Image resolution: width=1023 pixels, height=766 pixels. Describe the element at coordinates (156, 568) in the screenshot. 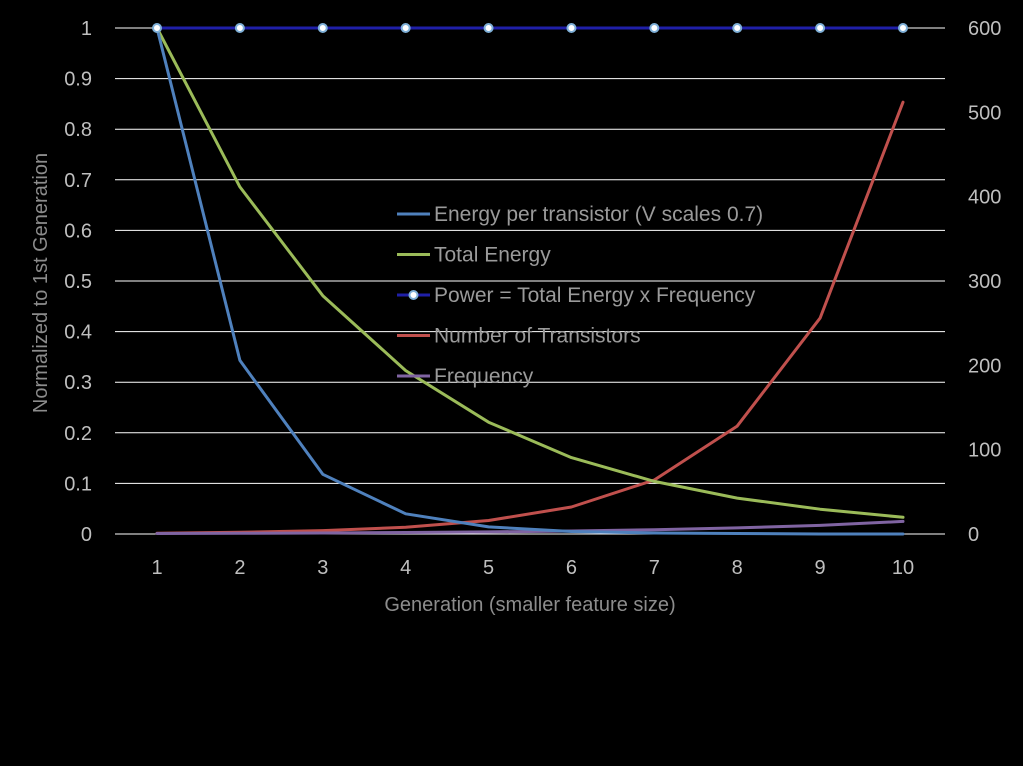

I see `x-tick-label: 1` at that location.